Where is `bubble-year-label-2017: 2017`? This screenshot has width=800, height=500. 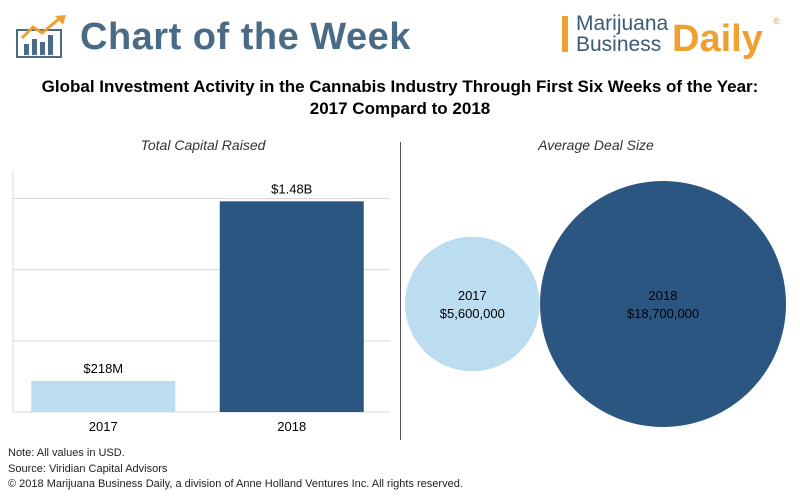
bubble-year-label-2017: 2017 is located at coordinates (472, 295).